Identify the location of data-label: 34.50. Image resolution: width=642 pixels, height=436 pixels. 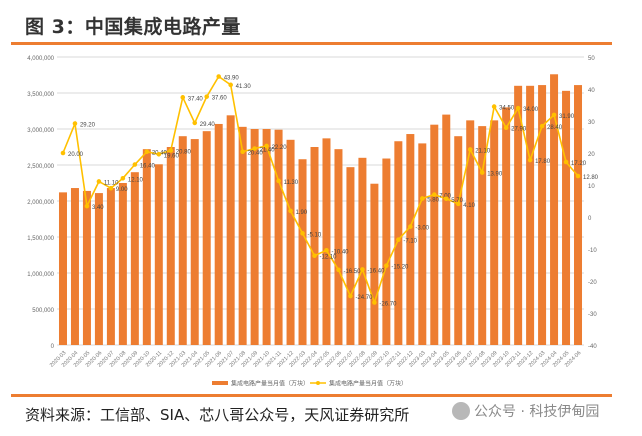
(507, 109).